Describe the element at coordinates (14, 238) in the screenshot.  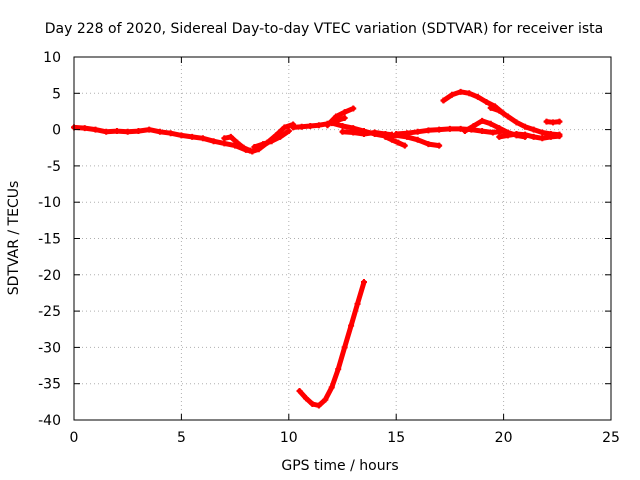
I see `y-axis-label: SDTVAR / TECUs` at that location.